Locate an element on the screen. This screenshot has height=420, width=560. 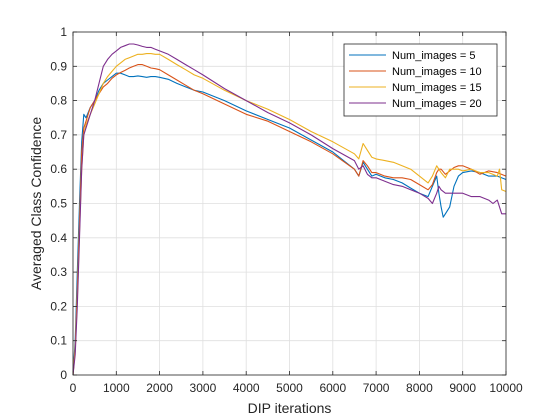
x-tick-label: 10000 is located at coordinates (506, 388).